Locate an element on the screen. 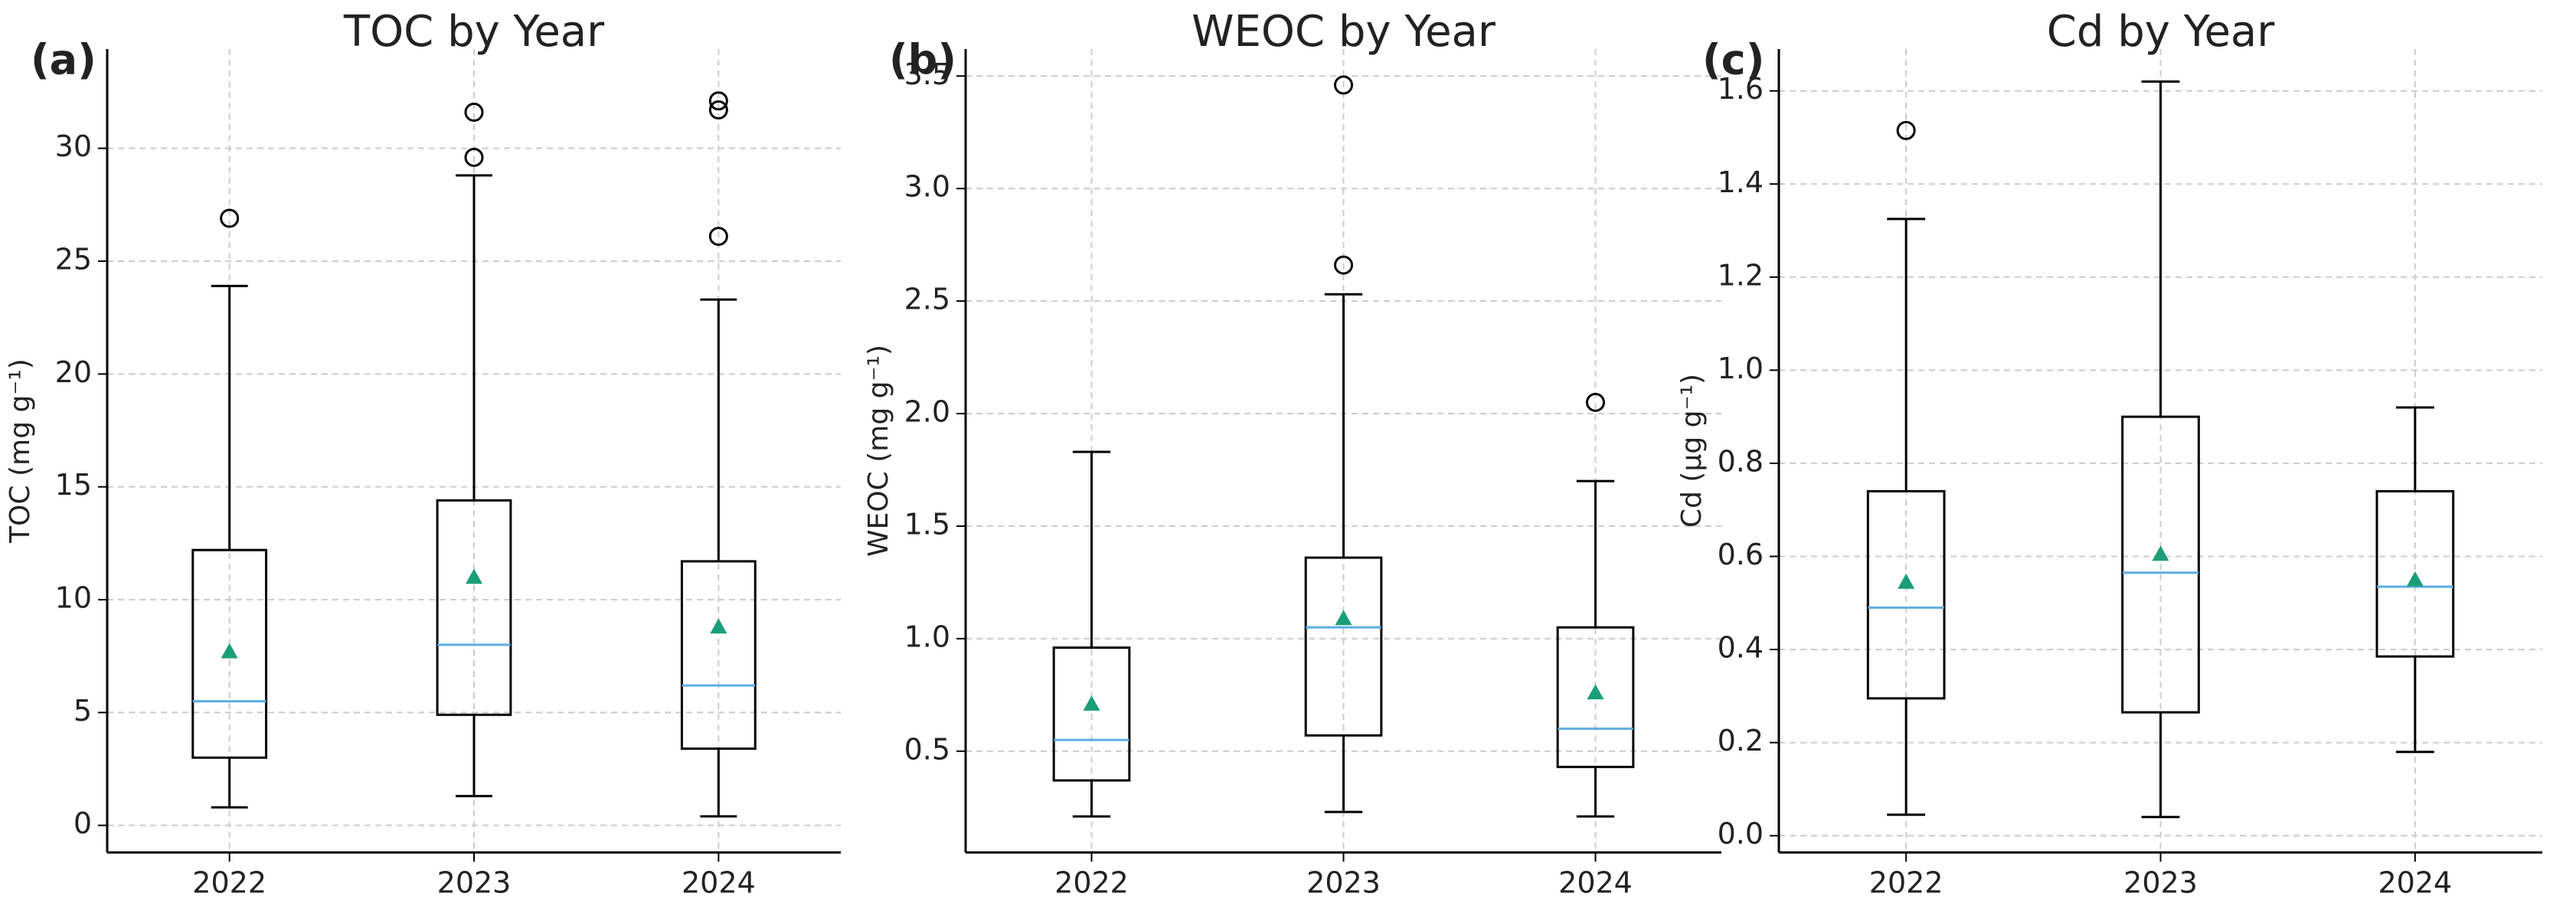 This screenshot has width=2576, height=903. y-tick-label: 0.8 is located at coordinates (1741, 461).